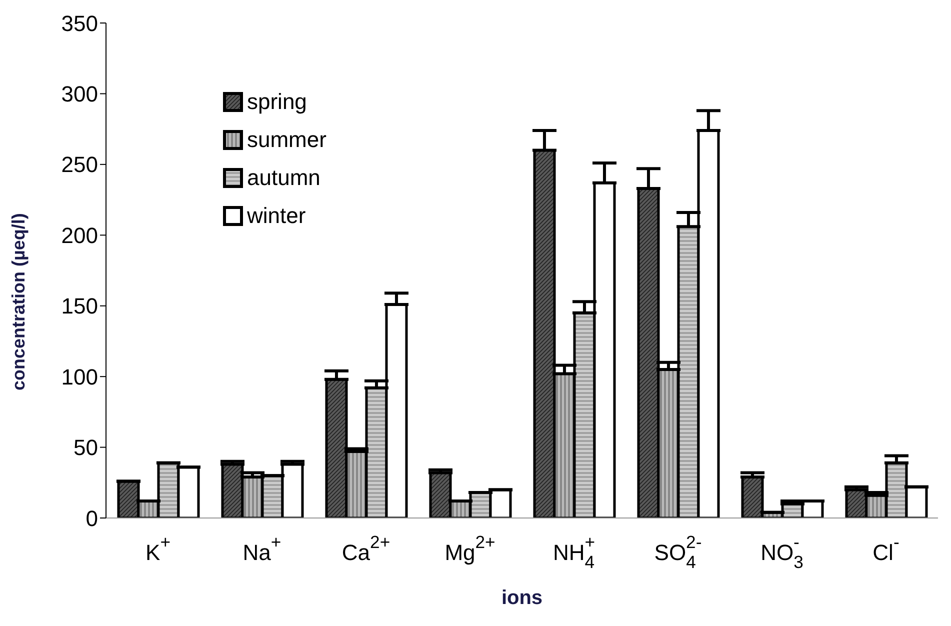 The height and width of the screenshot is (626, 951). What do you see at coordinates (522, 598) in the screenshot?
I see `x-axis-title: ions` at bounding box center [522, 598].